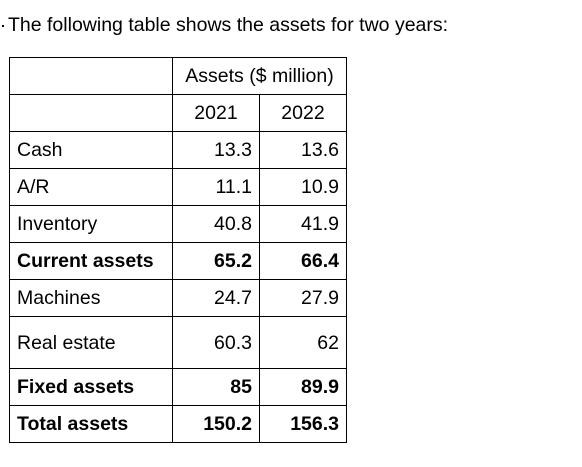 The image size is (582, 467). What do you see at coordinates (303, 150) in the screenshot?
I see `value-2022: 13.6` at bounding box center [303, 150].